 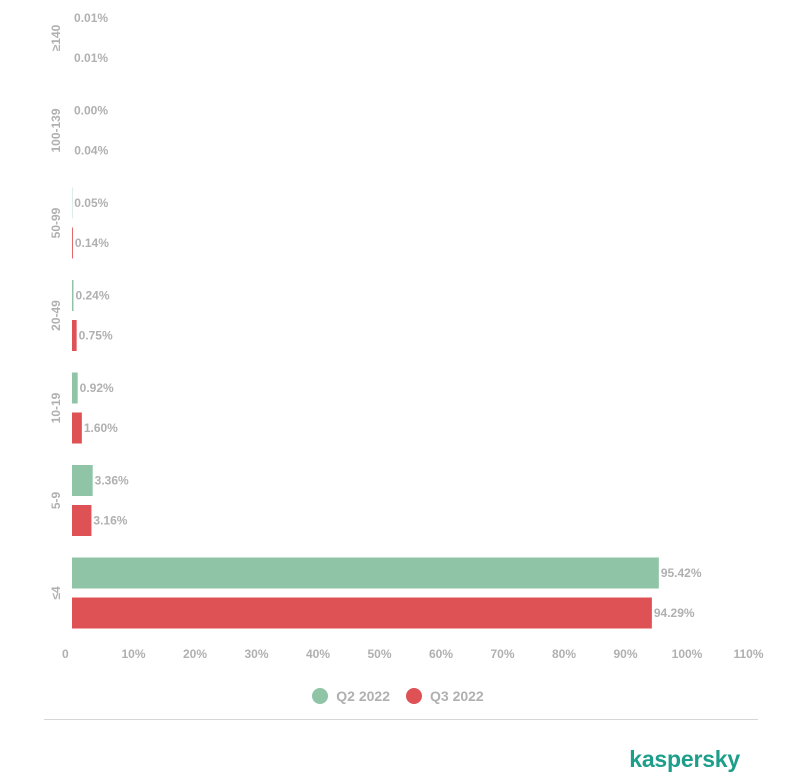 I want to click on x-axis-ticks: 0 10% 20% 30% 40% 50% 60% 70% 80% 90% 100% 110%, so click(x=413, y=654).